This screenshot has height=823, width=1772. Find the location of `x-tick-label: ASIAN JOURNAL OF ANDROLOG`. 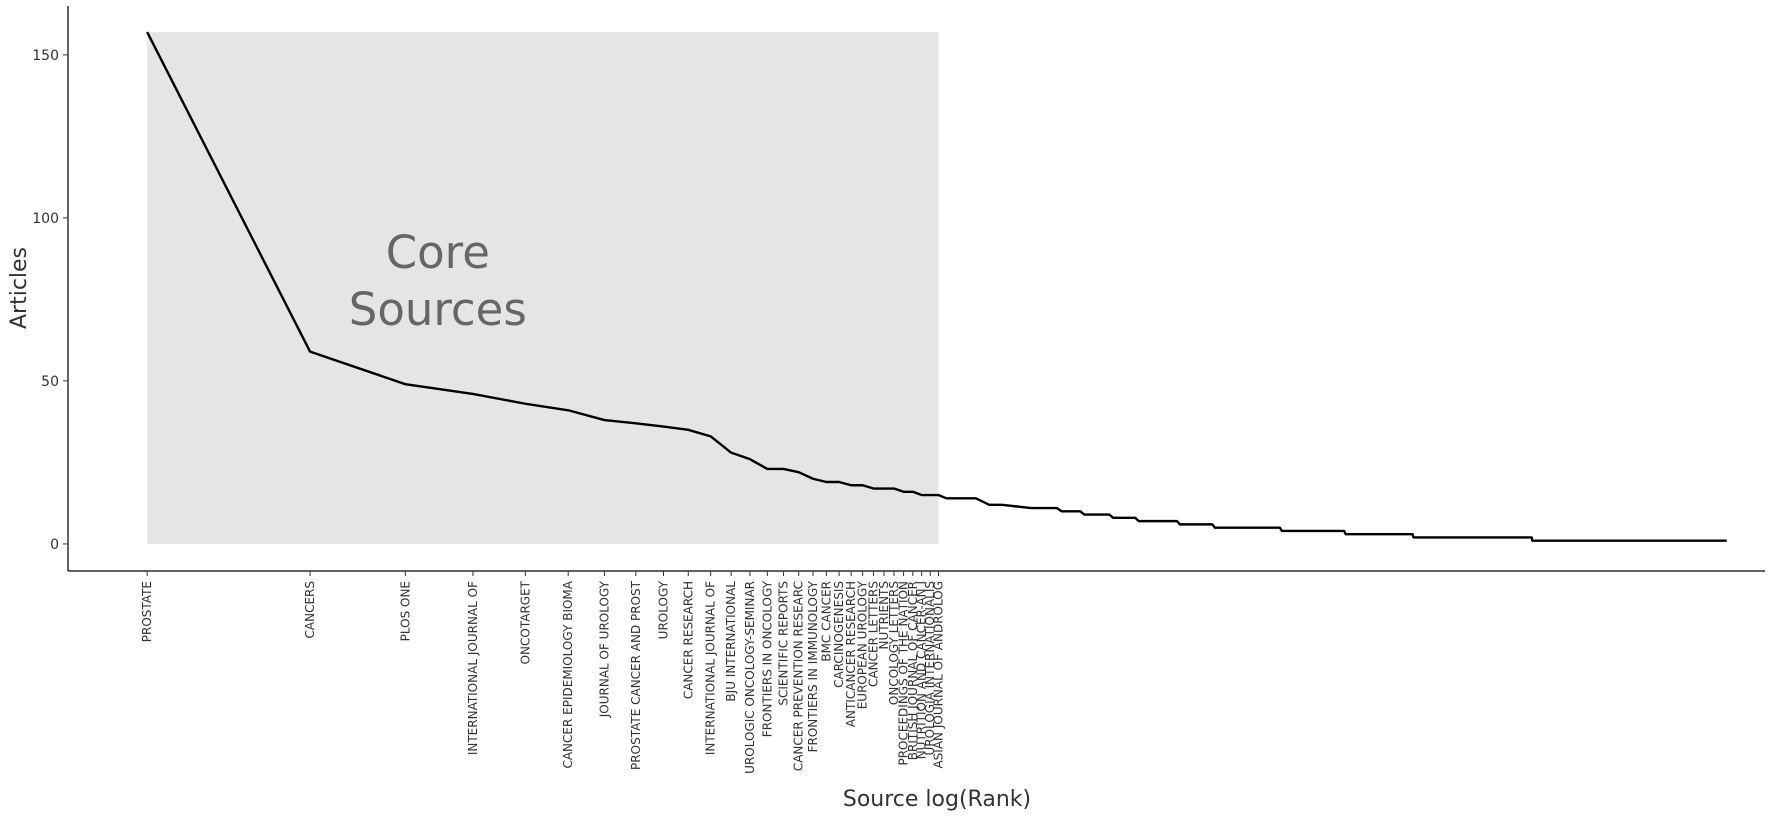

x-tick-label: ASIAN JOURNAL OF ANDROLOG is located at coordinates (938, 675).